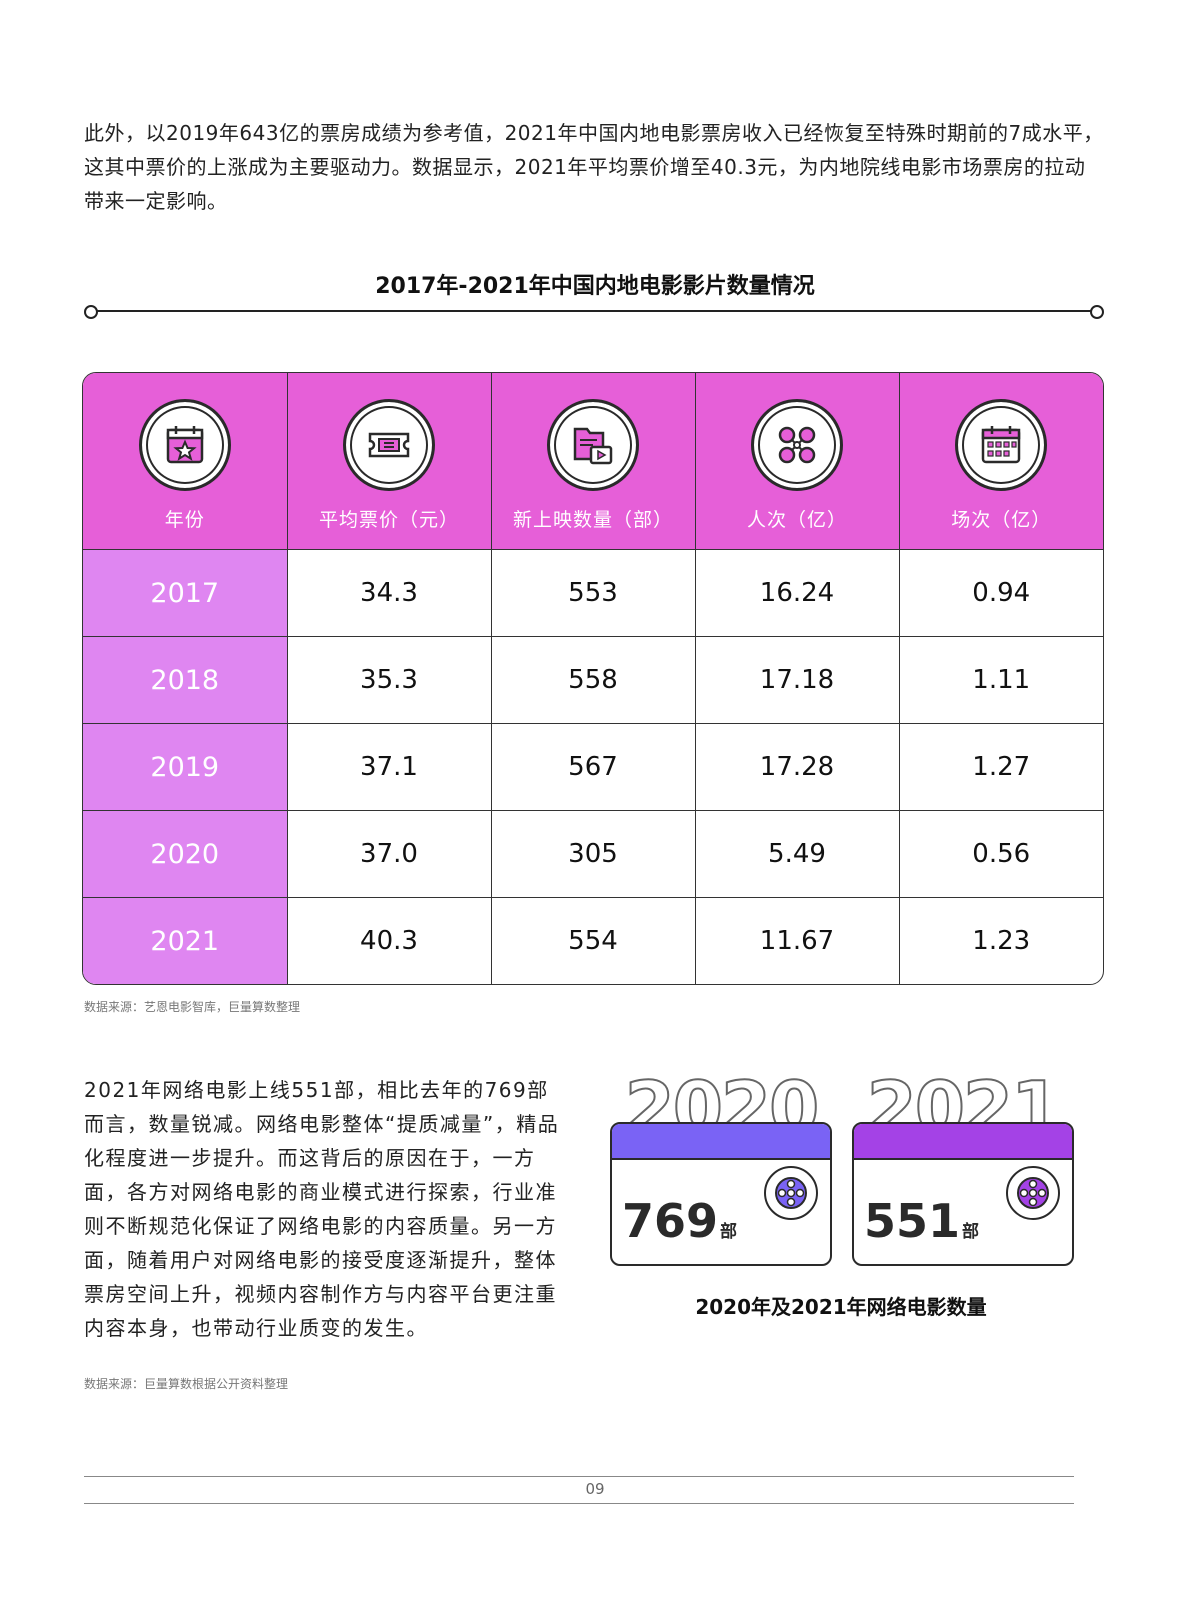 The image size is (1190, 1615). What do you see at coordinates (721, 1194) in the screenshot?
I see `card-body: 769 部` at bounding box center [721, 1194].